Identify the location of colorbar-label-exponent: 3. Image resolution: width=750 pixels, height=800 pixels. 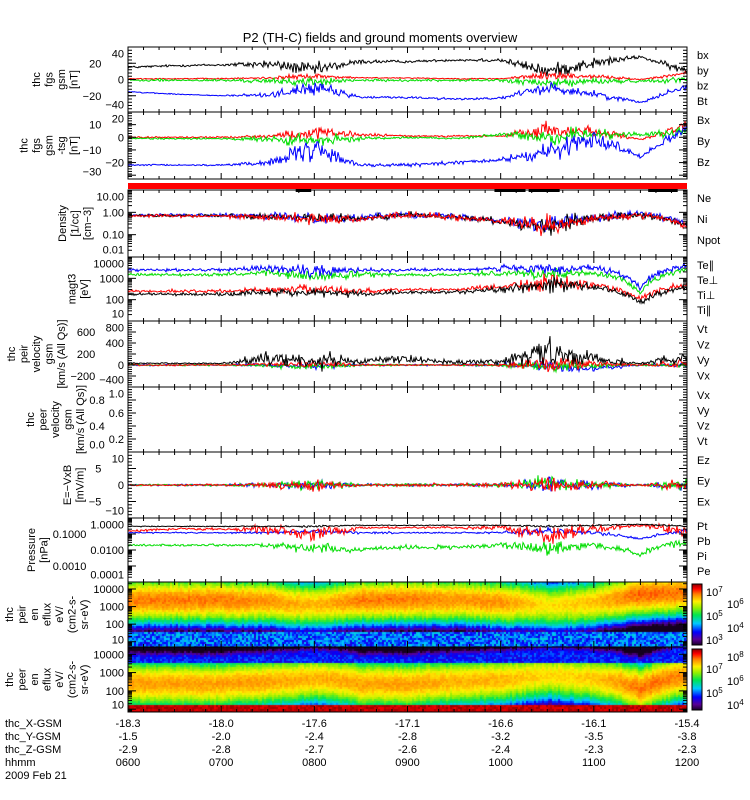
(720, 637).